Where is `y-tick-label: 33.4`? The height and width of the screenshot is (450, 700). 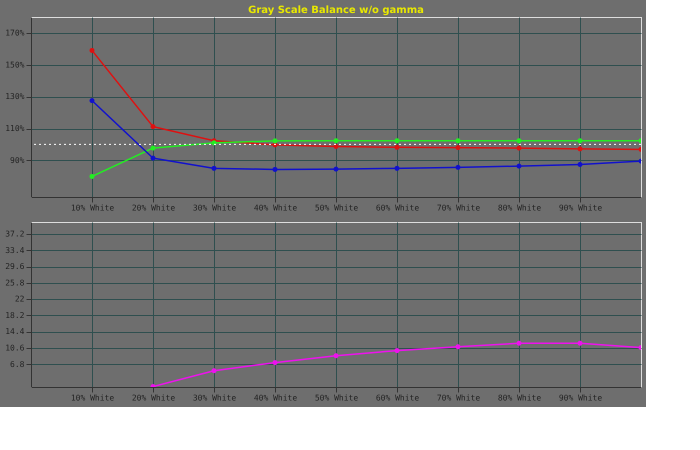
y-tick-label: 33.4 is located at coordinates (15, 250).